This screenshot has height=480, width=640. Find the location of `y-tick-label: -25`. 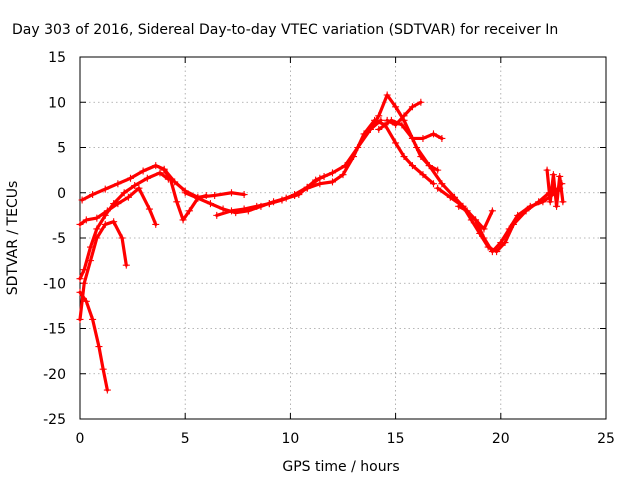

y-tick-label: -25 is located at coordinates (54, 420).